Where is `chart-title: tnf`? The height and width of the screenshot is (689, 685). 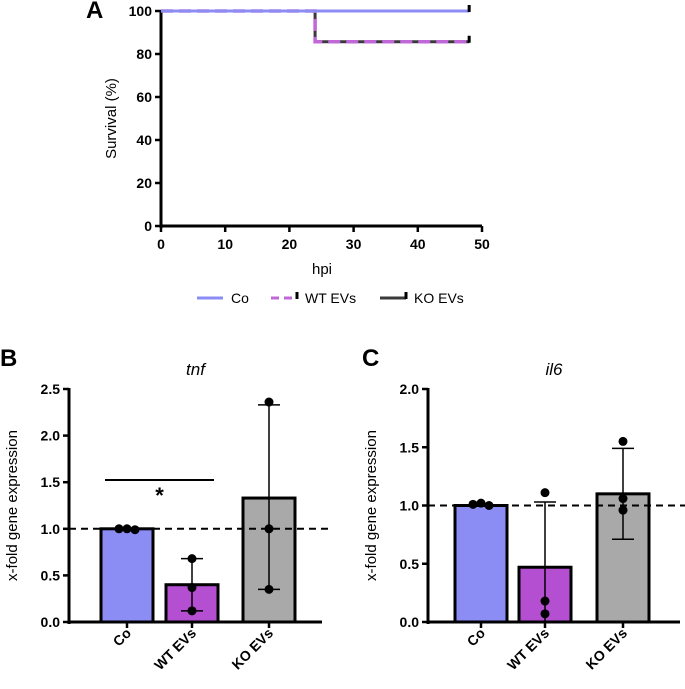
chart-title: tnf is located at coordinates (196, 369).